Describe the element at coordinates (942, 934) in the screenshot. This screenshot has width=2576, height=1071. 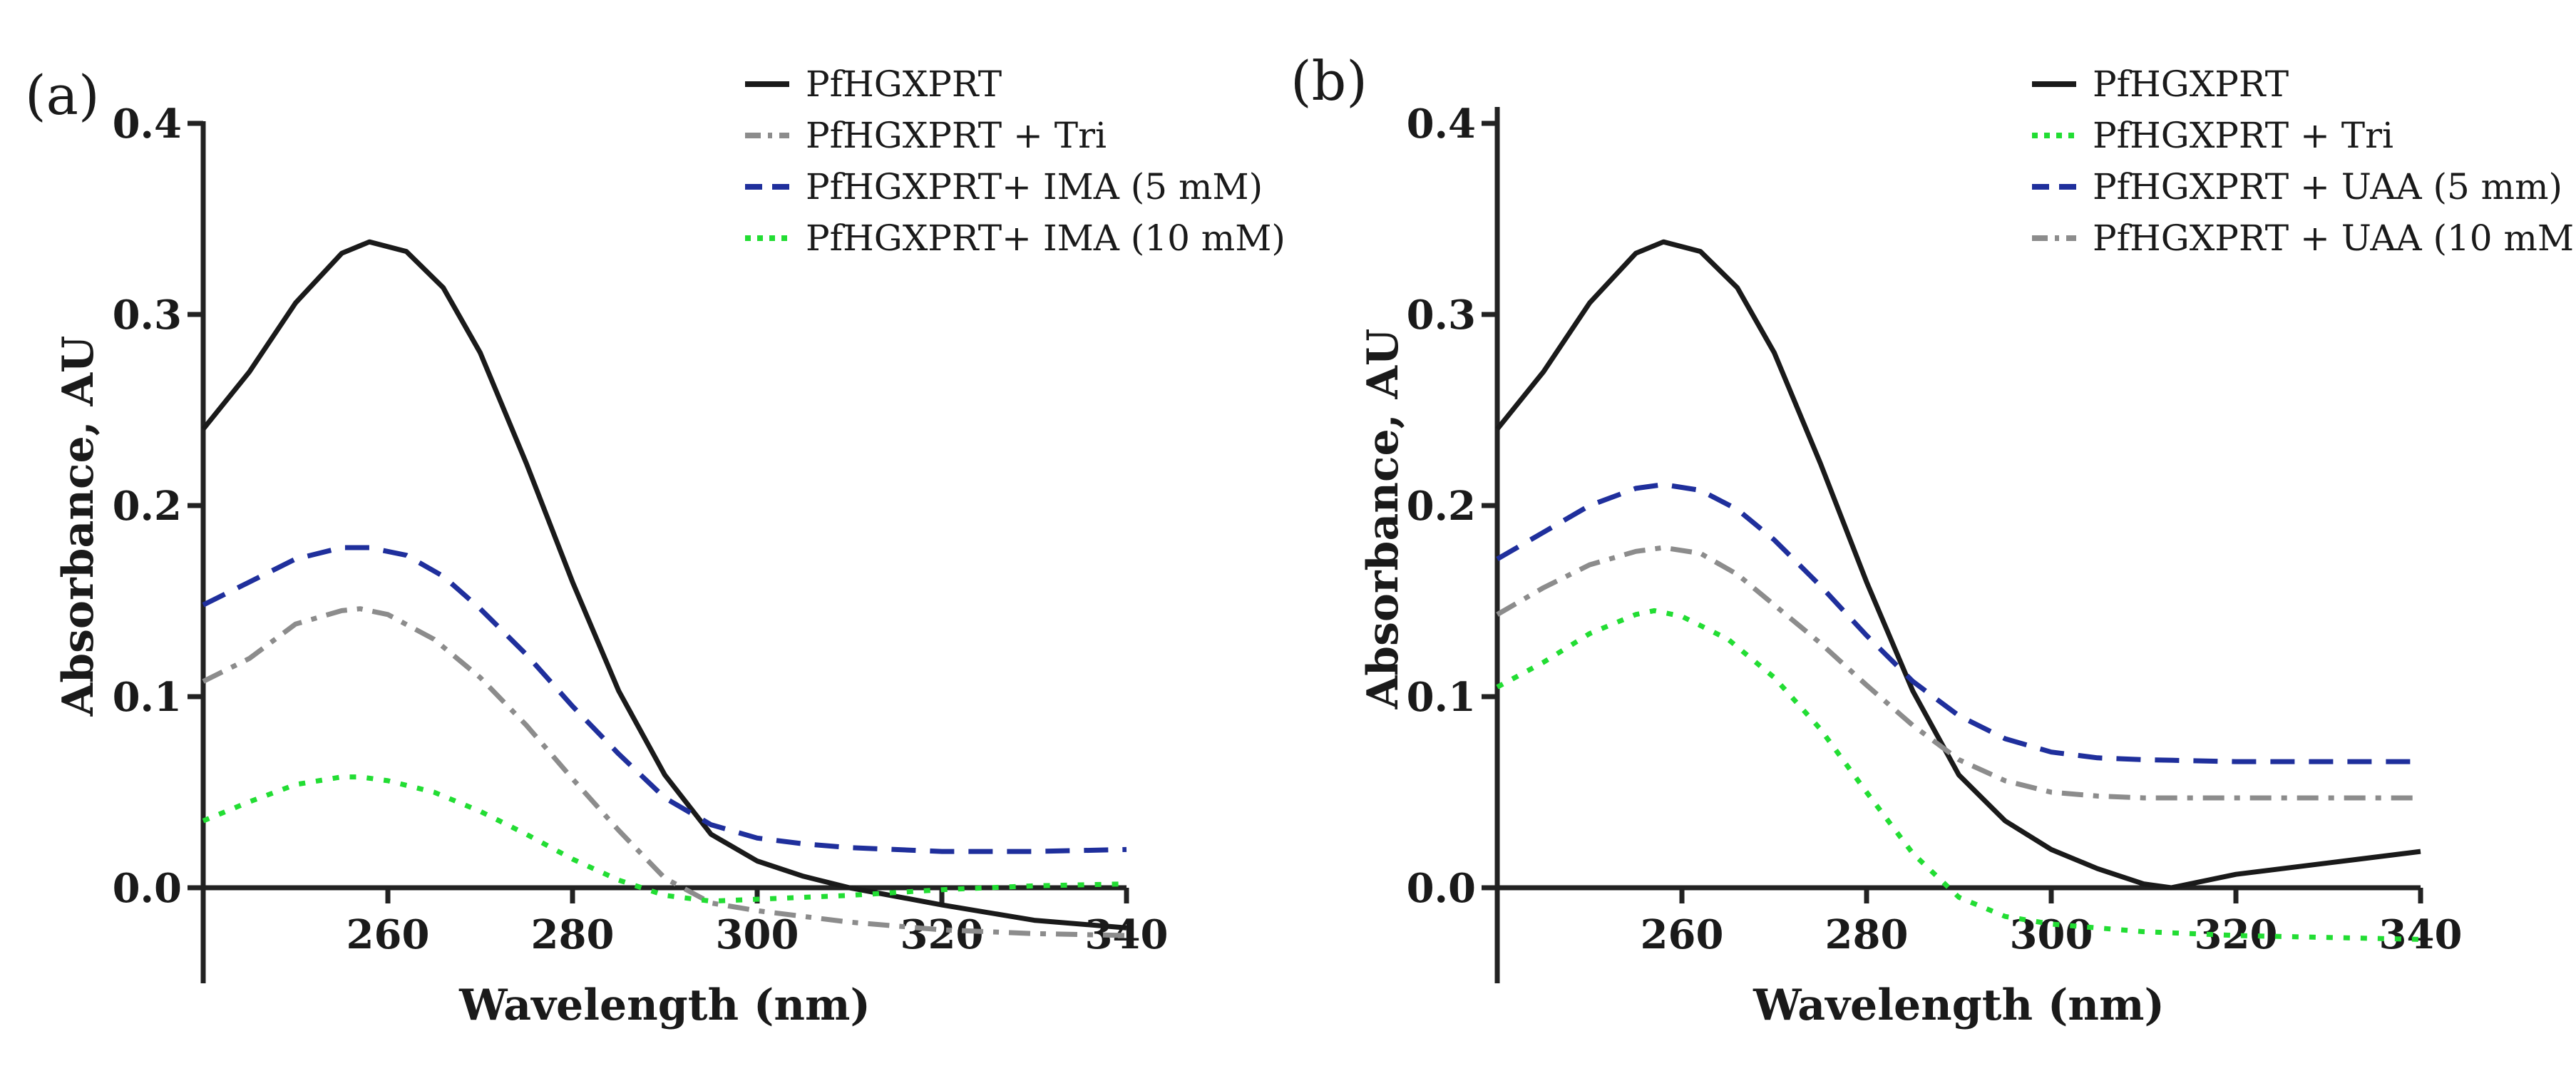
I see `x-tick-label: 320` at that location.